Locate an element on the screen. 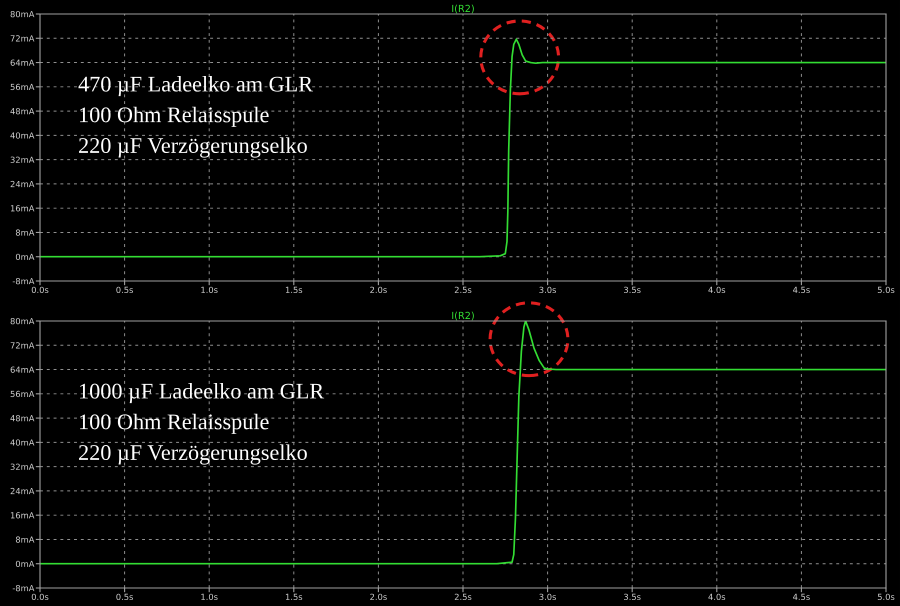 The width and height of the screenshot is (900, 606). annotation: 1000 µF Ladeelko am GLR is located at coordinates (202, 393).